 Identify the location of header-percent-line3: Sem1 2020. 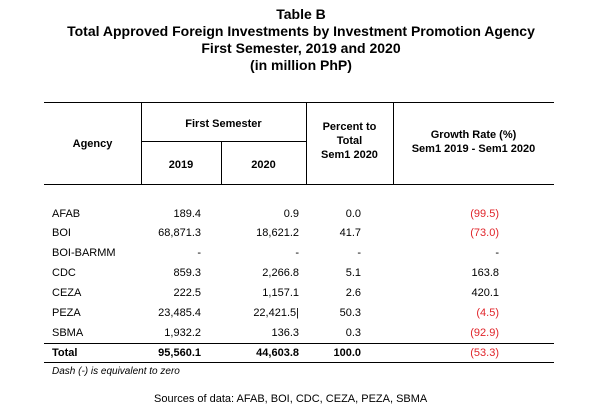
(349, 155).